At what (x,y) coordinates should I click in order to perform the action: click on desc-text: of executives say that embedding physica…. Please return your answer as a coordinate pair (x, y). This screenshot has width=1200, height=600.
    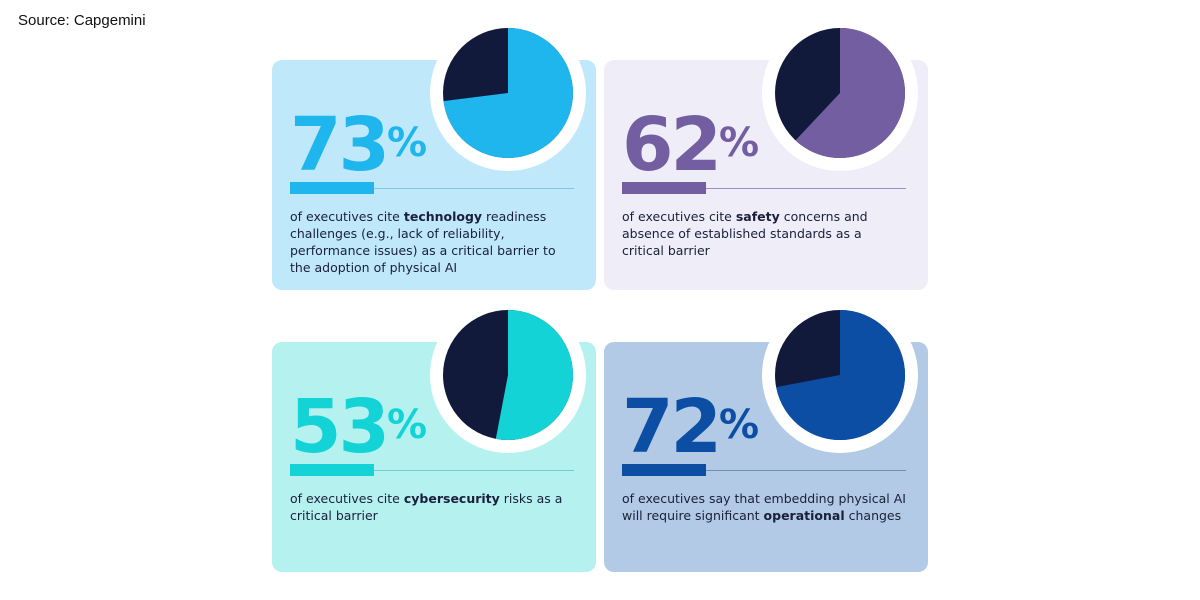
    Looking at the image, I should click on (764, 507).